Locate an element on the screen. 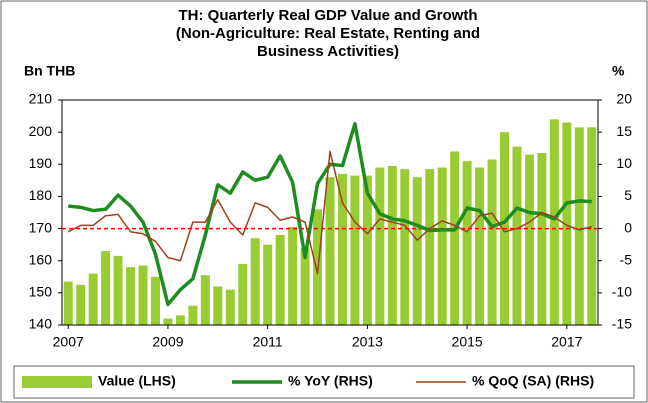  x-tick-label: 2015 is located at coordinates (467, 342).